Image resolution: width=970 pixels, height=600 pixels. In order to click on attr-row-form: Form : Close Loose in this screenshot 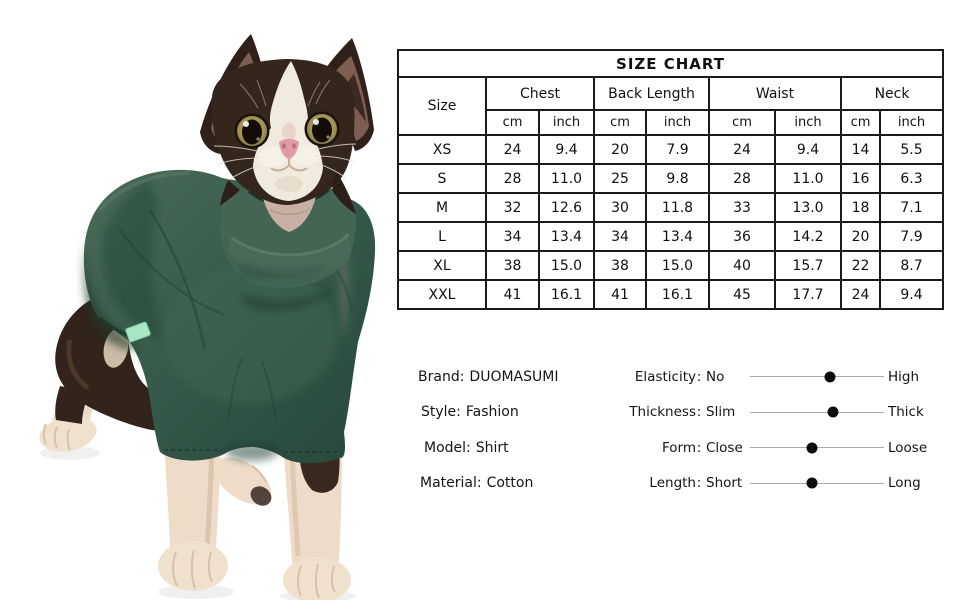, I will do `click(781, 448)`.